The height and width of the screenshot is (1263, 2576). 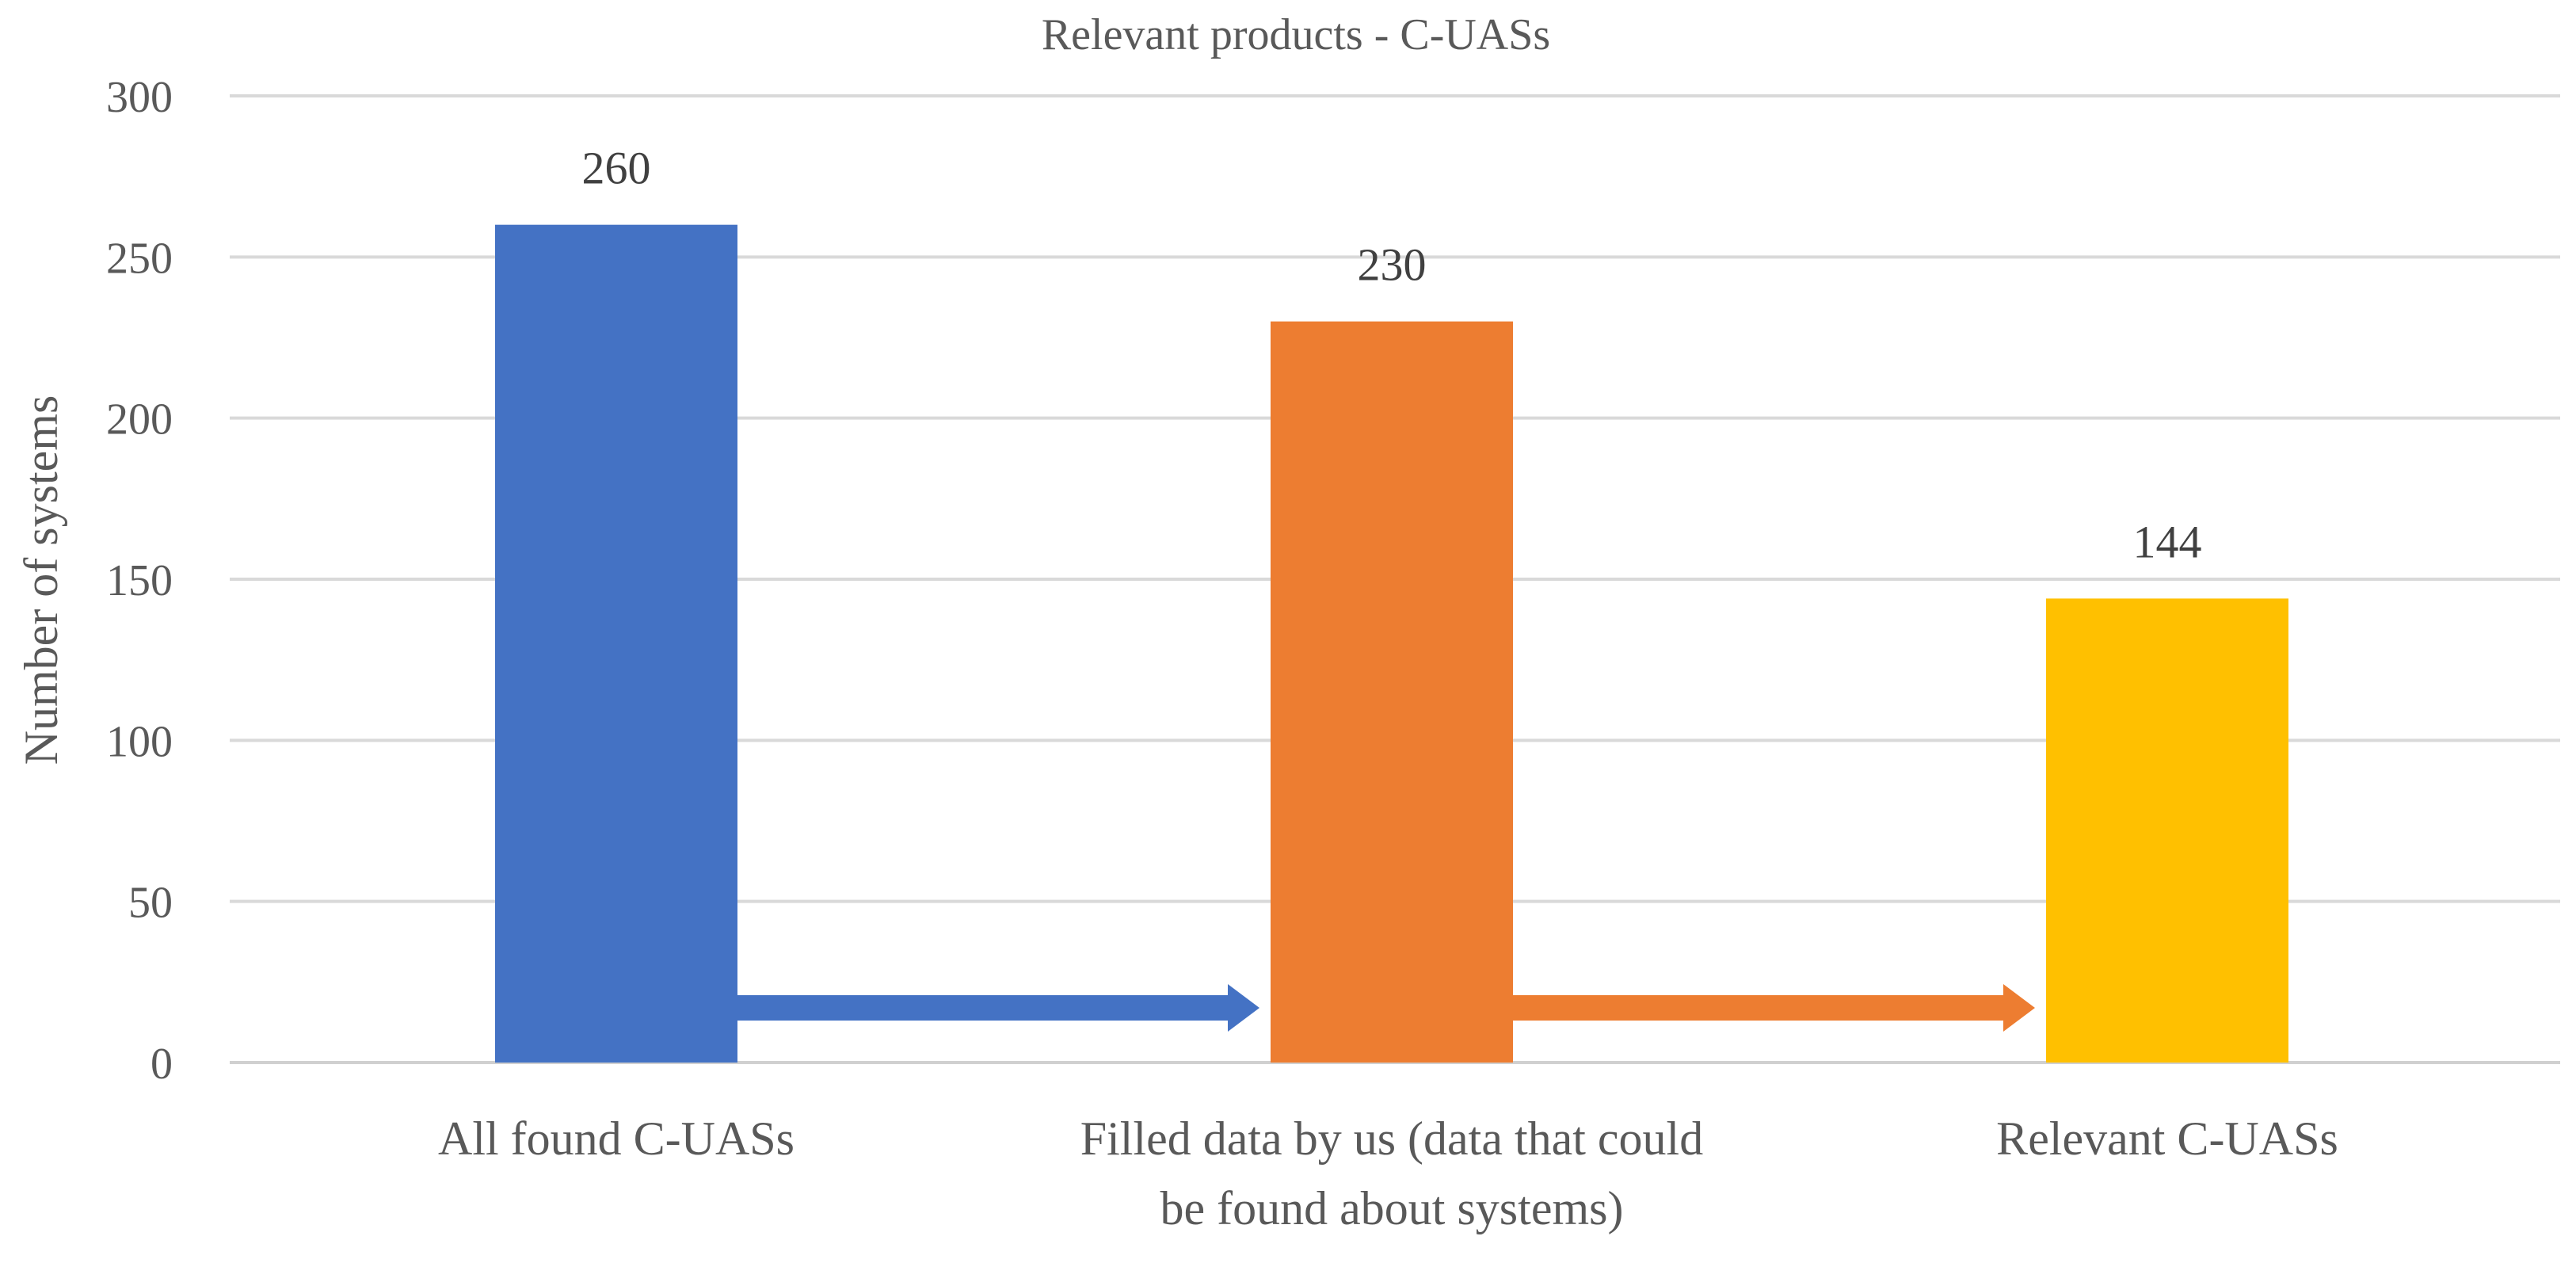 I want to click on x-tick-label-line: All found C-UASs, so click(x=616, y=1138).